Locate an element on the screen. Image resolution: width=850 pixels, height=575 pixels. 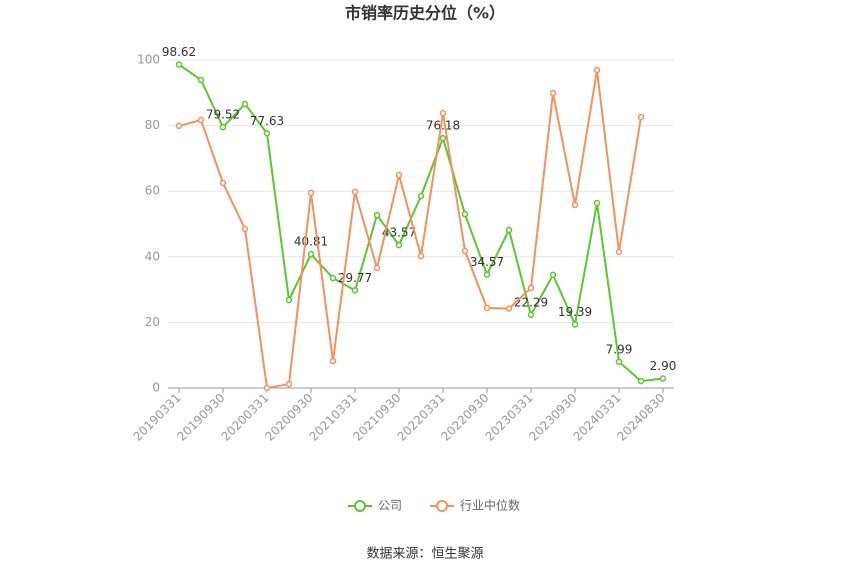
source: 数据来源：恒生聚源 is located at coordinates (424, 554).